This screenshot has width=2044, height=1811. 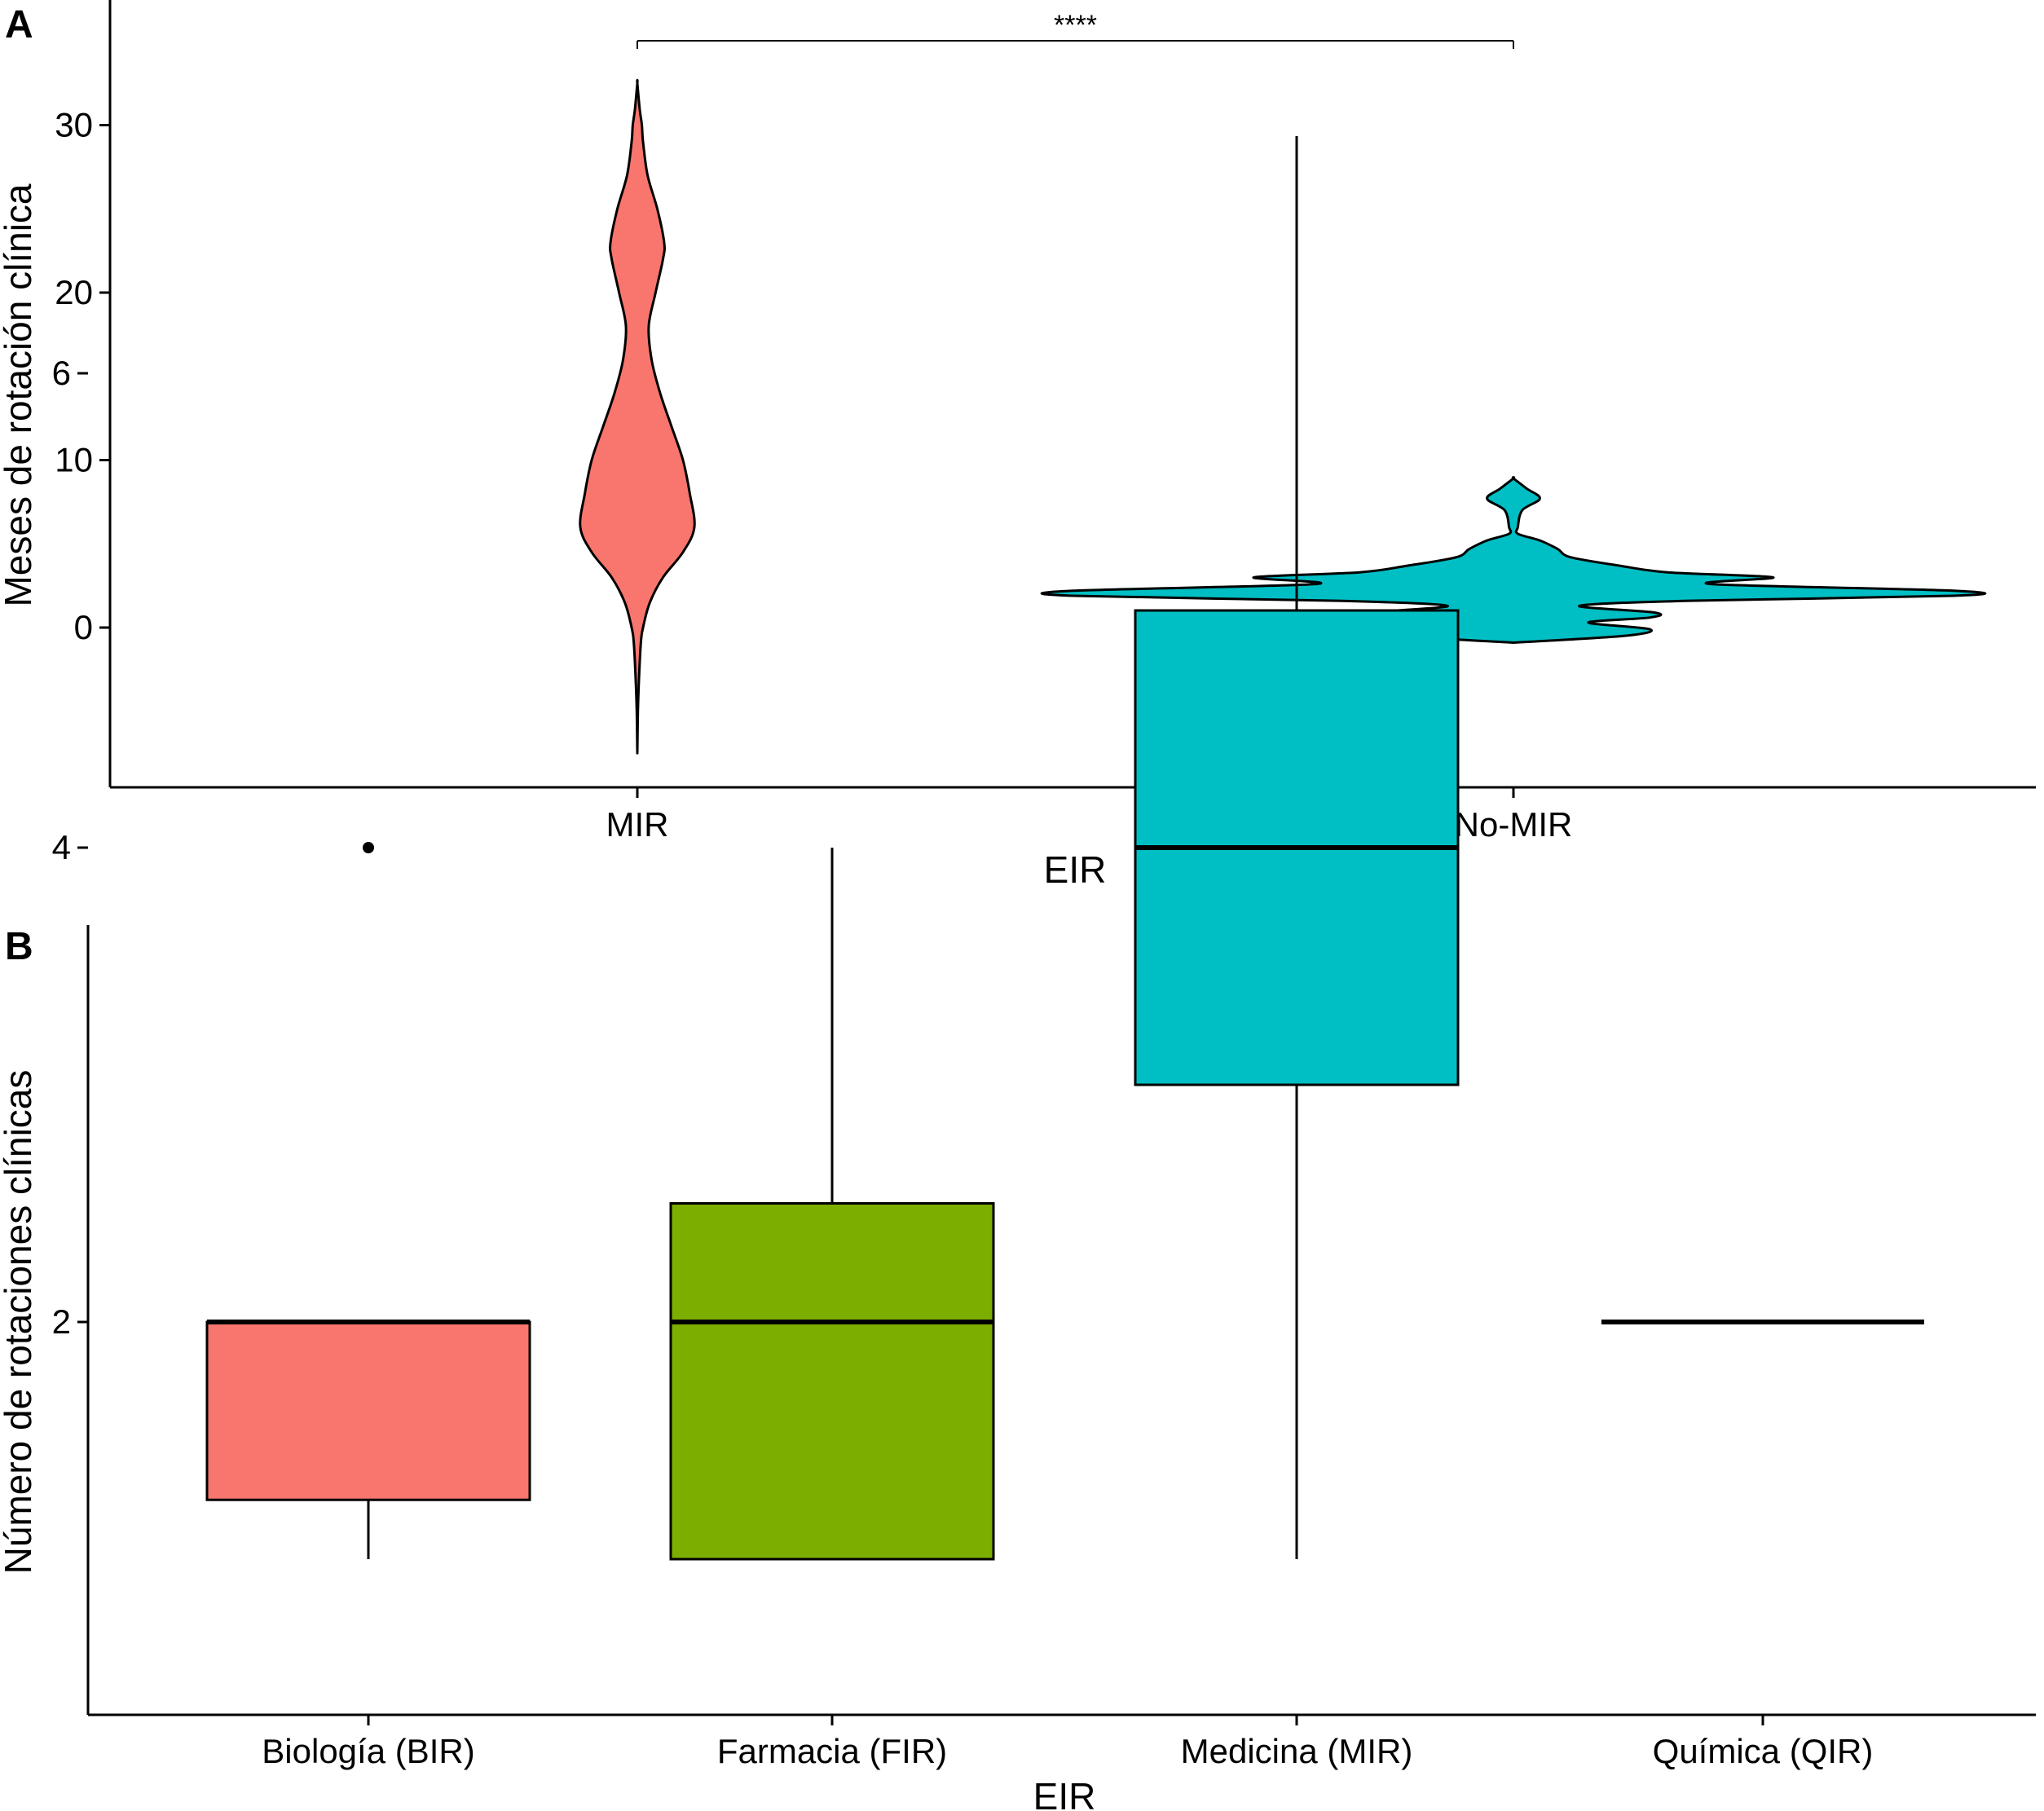 What do you see at coordinates (74, 125) in the screenshot?
I see `y-tick-label: 30` at bounding box center [74, 125].